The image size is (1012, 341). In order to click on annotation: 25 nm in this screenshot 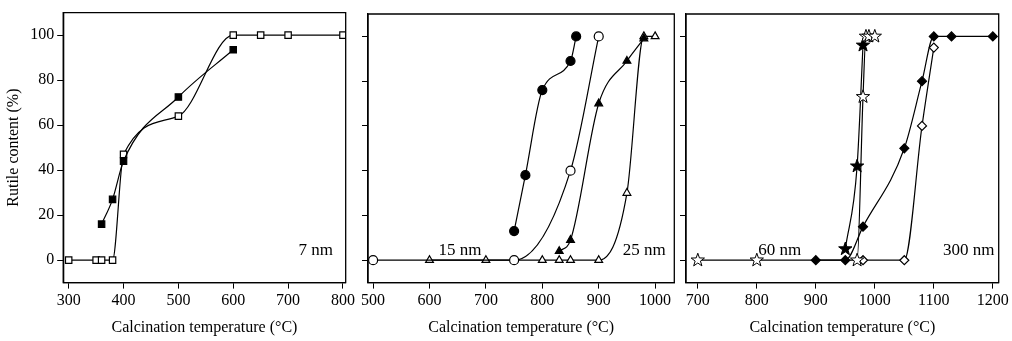, I will do `click(644, 249)`.